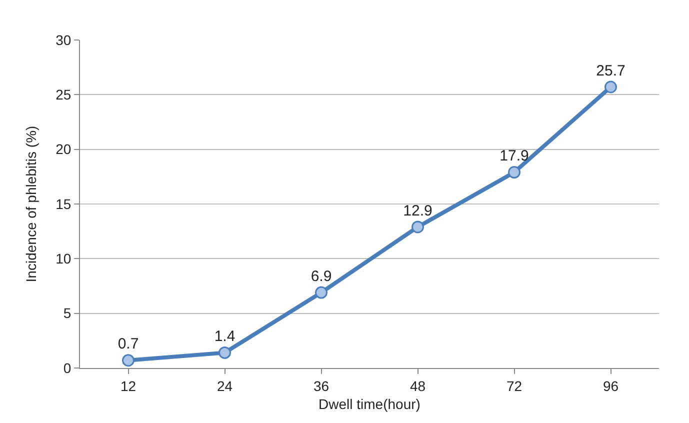 The image size is (689, 423). What do you see at coordinates (610, 386) in the screenshot?
I see `x-tick-label: 96` at bounding box center [610, 386].